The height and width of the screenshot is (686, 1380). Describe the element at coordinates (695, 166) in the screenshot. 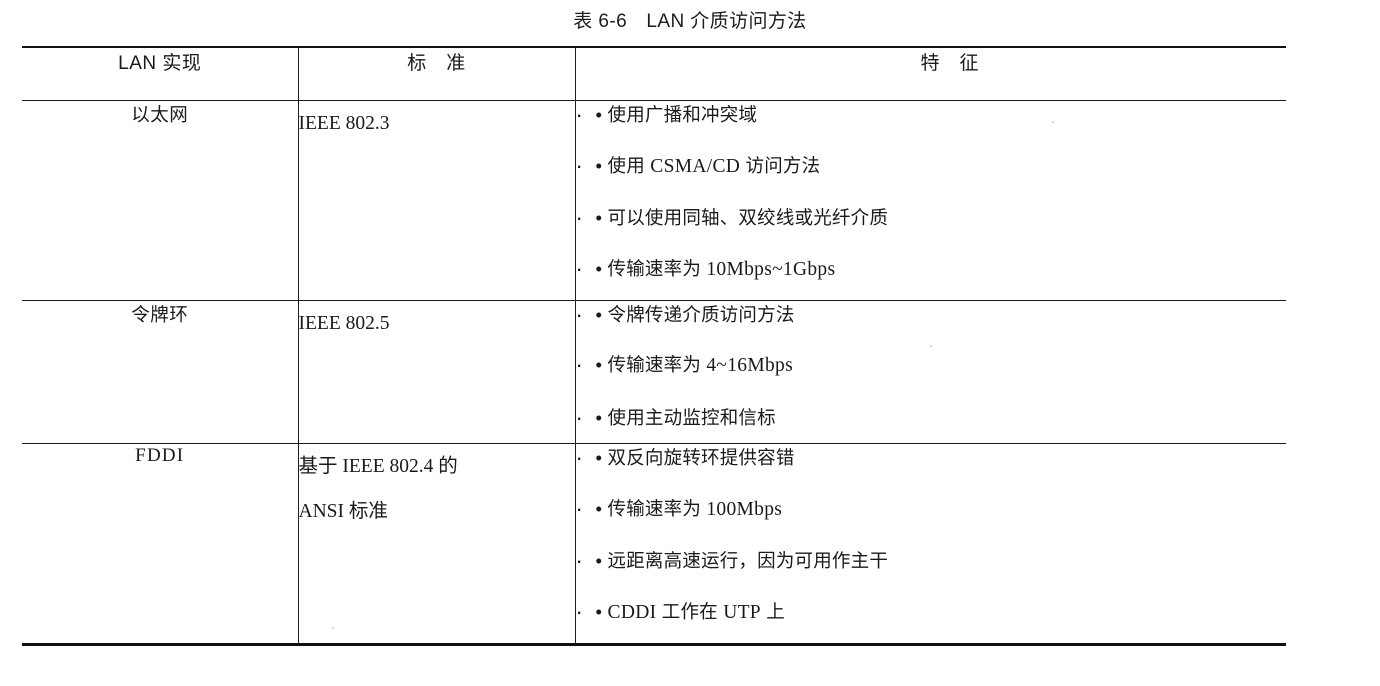

I see `latin-run: CSMA/CD` at that location.